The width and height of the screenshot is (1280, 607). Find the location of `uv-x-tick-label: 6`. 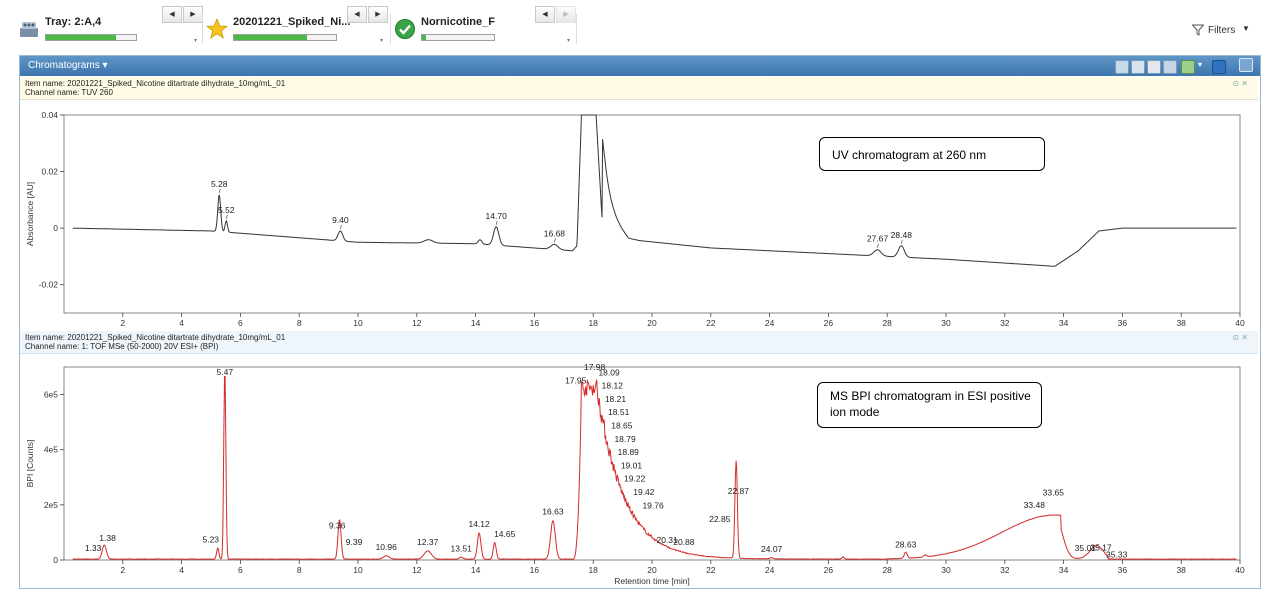

uv-x-tick-label: 6 is located at coordinates (240, 323).